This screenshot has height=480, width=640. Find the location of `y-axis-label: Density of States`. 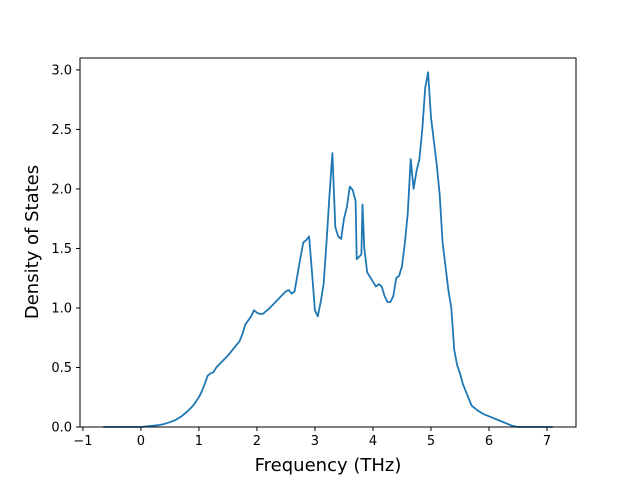

y-axis-label: Density of States is located at coordinates (32, 242).